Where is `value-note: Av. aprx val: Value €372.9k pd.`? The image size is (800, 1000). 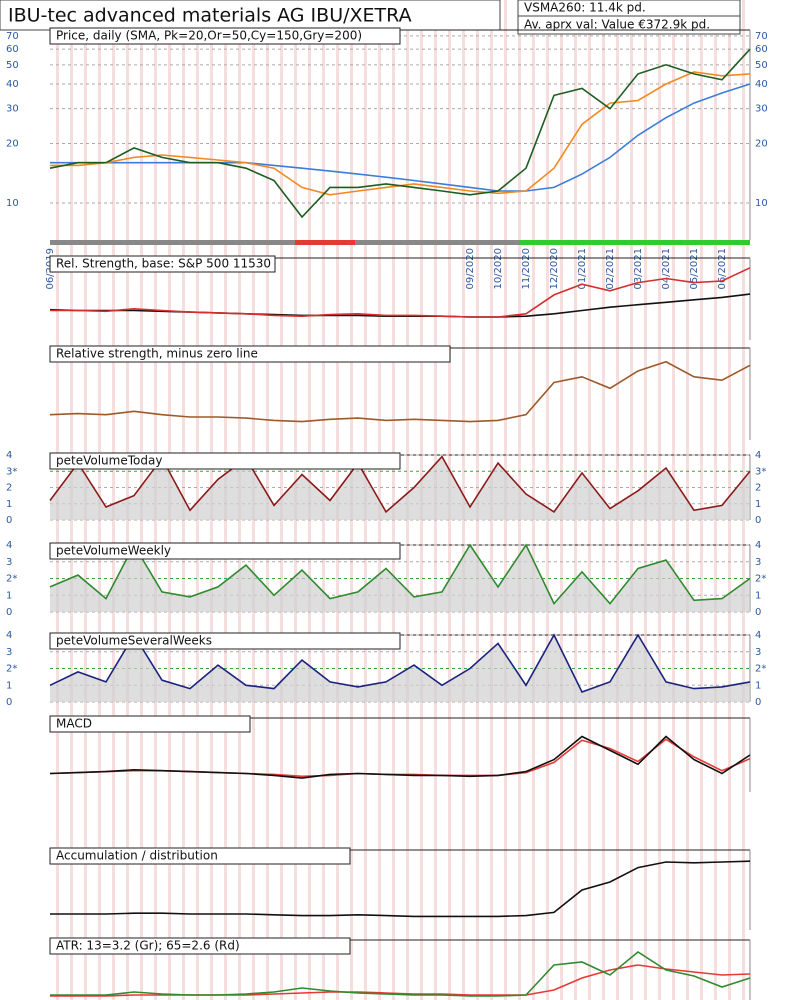
value-note: Av. aprx val: Value €372.9k pd. is located at coordinates (617, 25).